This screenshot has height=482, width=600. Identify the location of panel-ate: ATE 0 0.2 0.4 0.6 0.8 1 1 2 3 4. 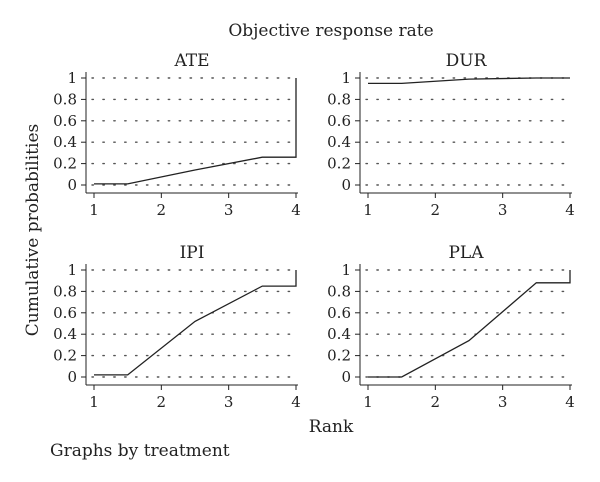
(177, 135).